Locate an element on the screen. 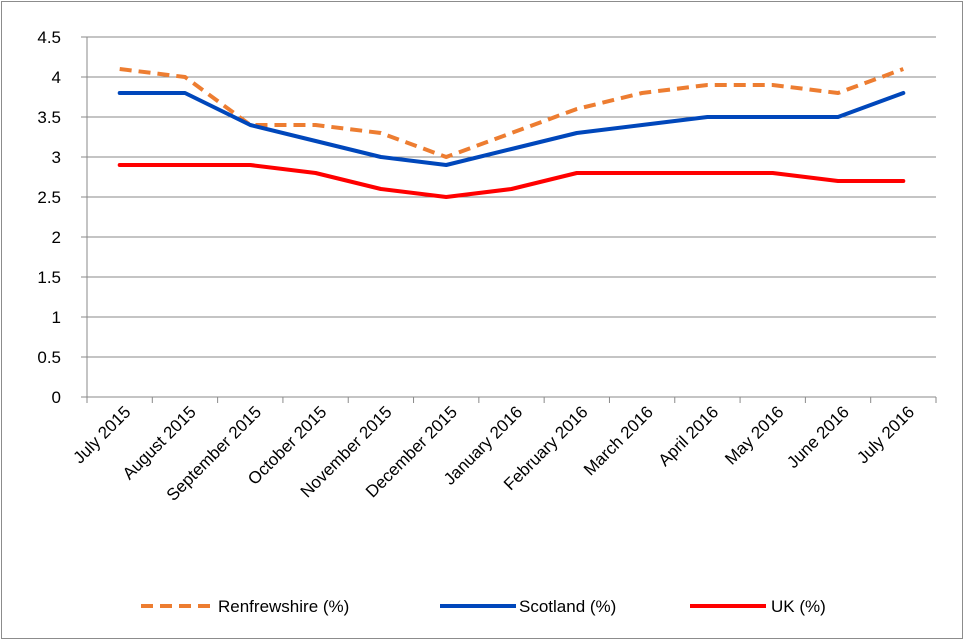 The width and height of the screenshot is (966, 642). y-tick-label: 1.5 is located at coordinates (49, 277).